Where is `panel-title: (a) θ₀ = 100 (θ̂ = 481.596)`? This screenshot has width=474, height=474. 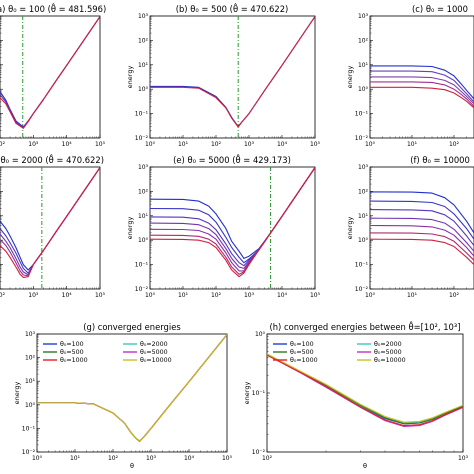
panel-title: (a) θ₀ = 100 (θ̂ = 481.596) is located at coordinates (53, 8).